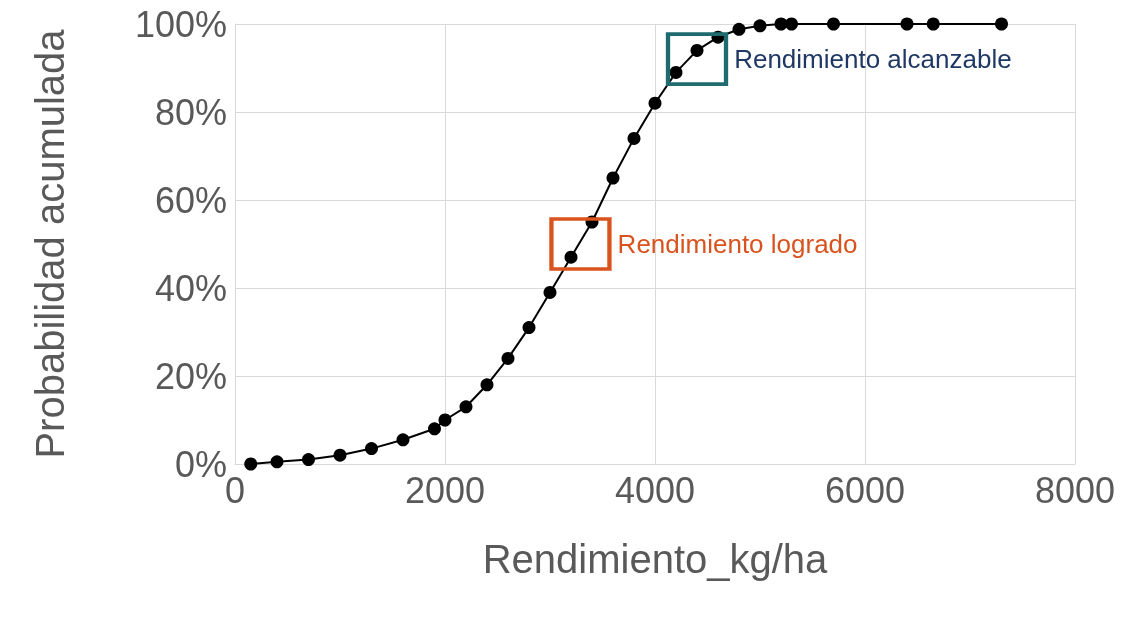 Image resolution: width=1130 pixels, height=631 pixels. What do you see at coordinates (200, 464) in the screenshot?
I see `y-tick-label: 0%` at bounding box center [200, 464].